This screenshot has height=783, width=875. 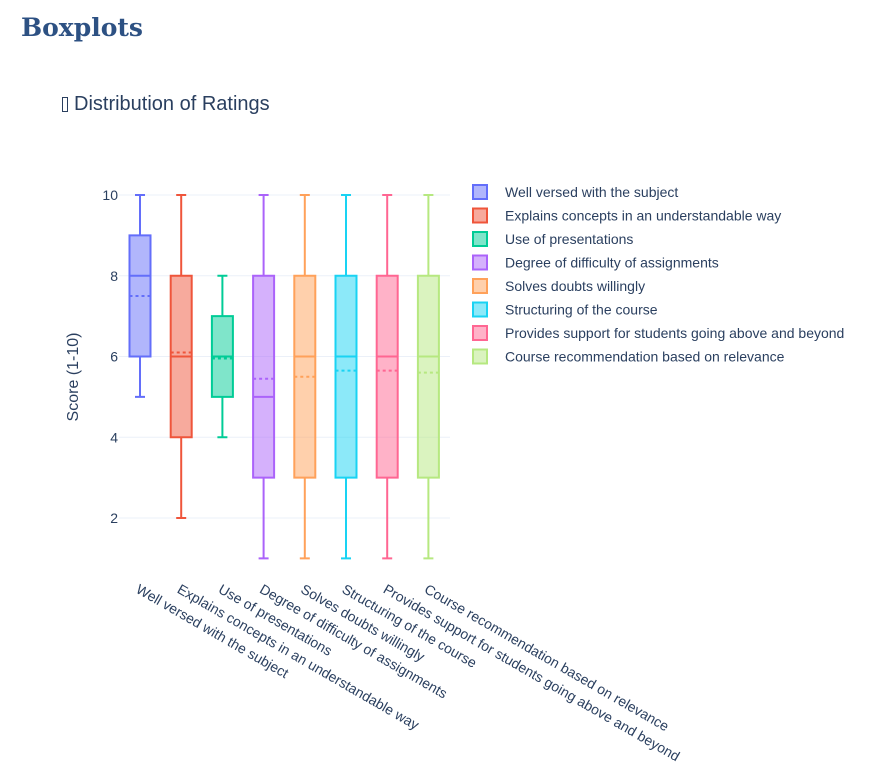 What do you see at coordinates (569, 239) in the screenshot?
I see `legend-label: Use of presentations` at bounding box center [569, 239].